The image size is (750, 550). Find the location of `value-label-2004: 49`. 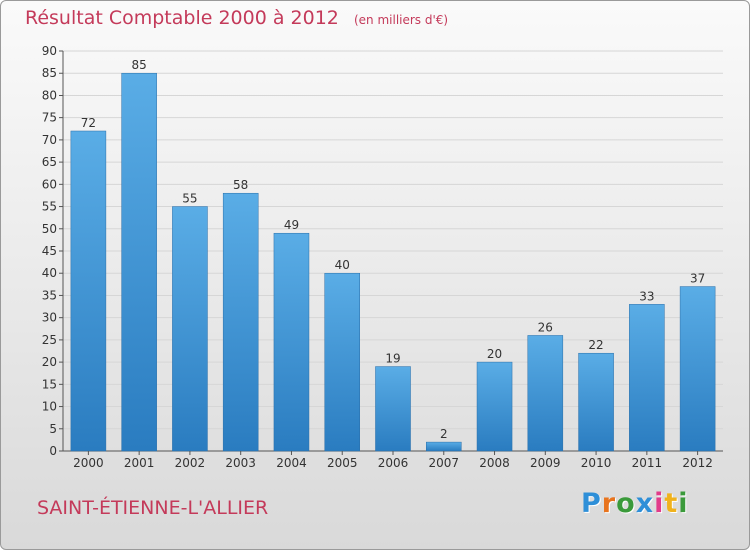

value-label-2004: 49 is located at coordinates (291, 225).